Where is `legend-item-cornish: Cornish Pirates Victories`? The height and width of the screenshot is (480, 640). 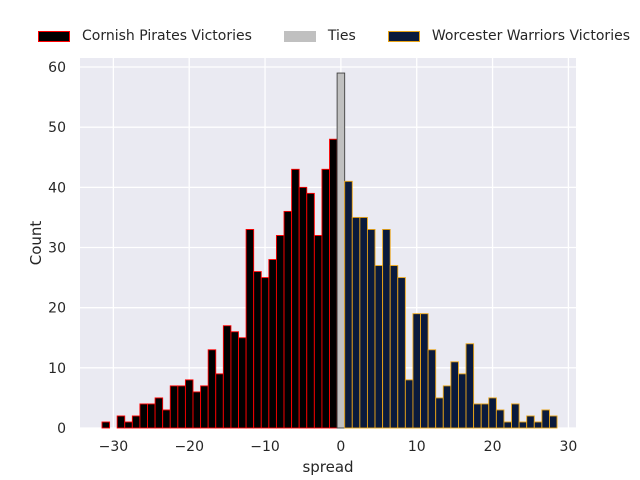
legend-item-cornish: Cornish Pirates Victories is located at coordinates (145, 36).